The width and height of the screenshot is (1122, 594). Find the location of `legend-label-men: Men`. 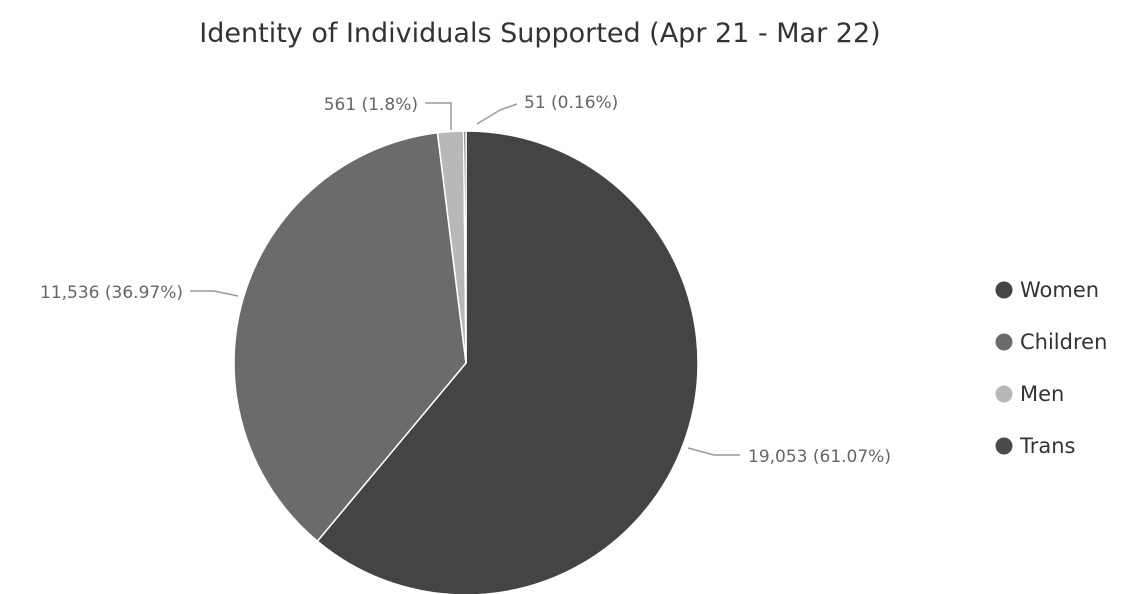

legend-label-men: Men is located at coordinates (1042, 394).